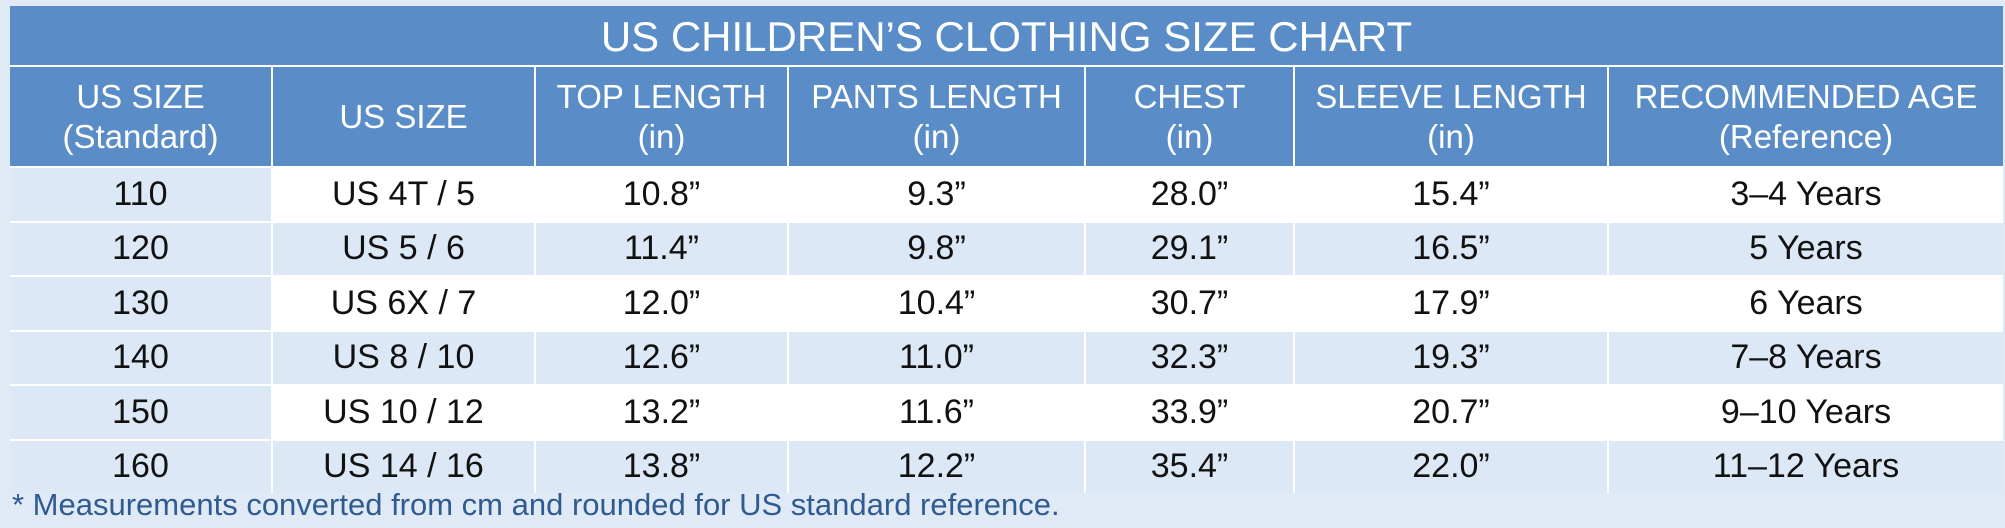  I want to click on table-cell: 33.9”, so click(1189, 412).